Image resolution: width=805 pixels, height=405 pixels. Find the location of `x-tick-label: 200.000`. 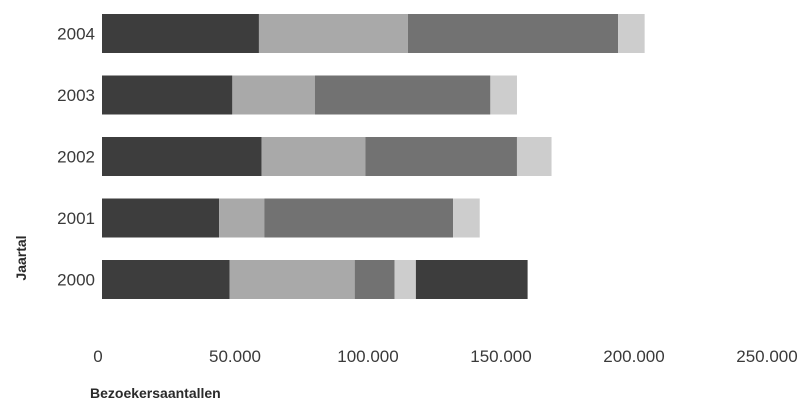

x-tick-label: 200.000 is located at coordinates (633, 356).